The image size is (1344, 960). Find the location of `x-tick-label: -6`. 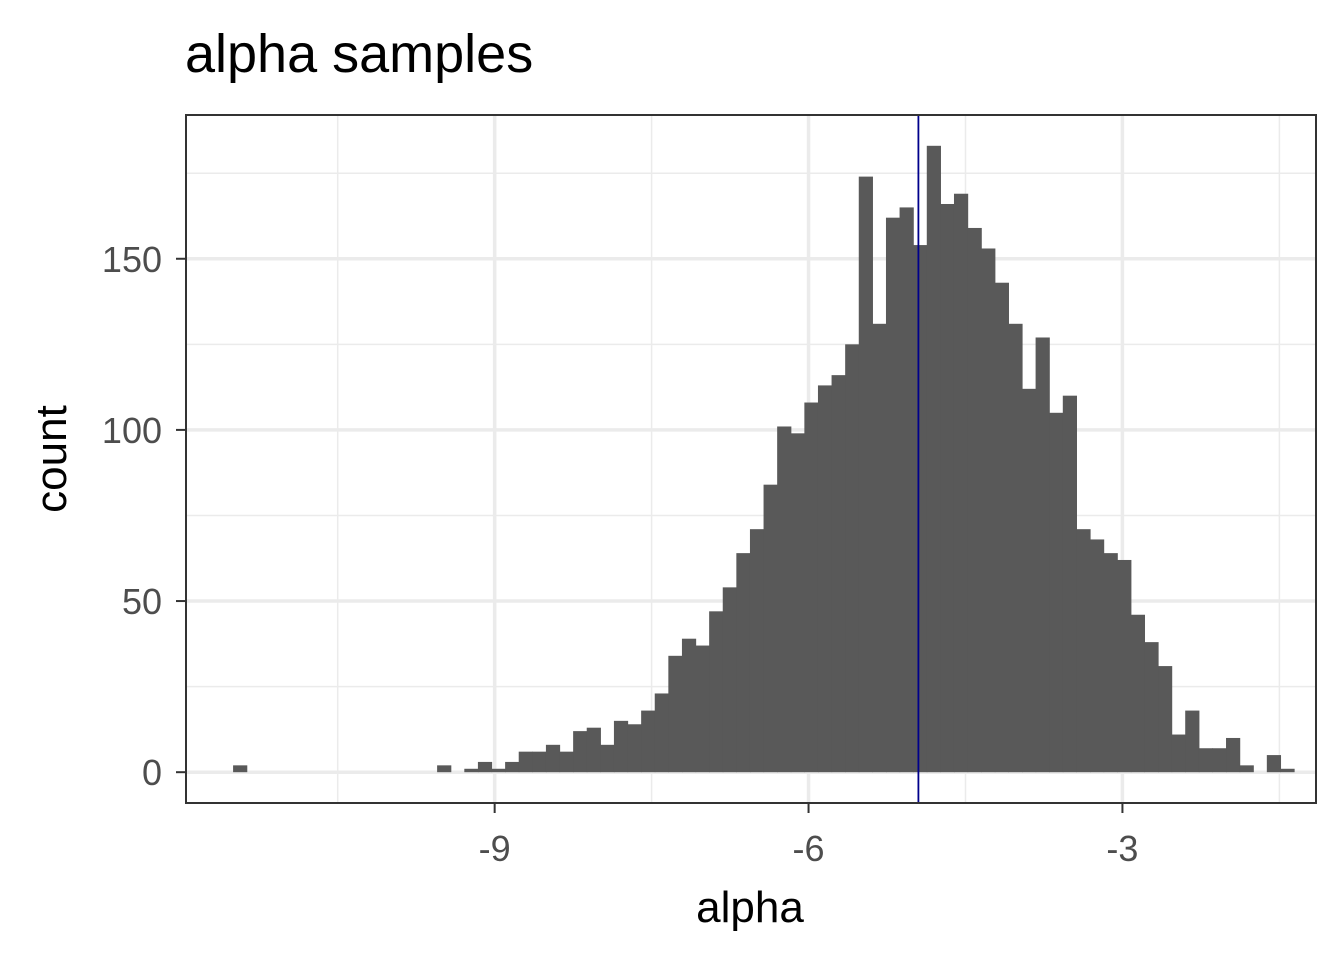

x-tick-label: -6 is located at coordinates (809, 848).